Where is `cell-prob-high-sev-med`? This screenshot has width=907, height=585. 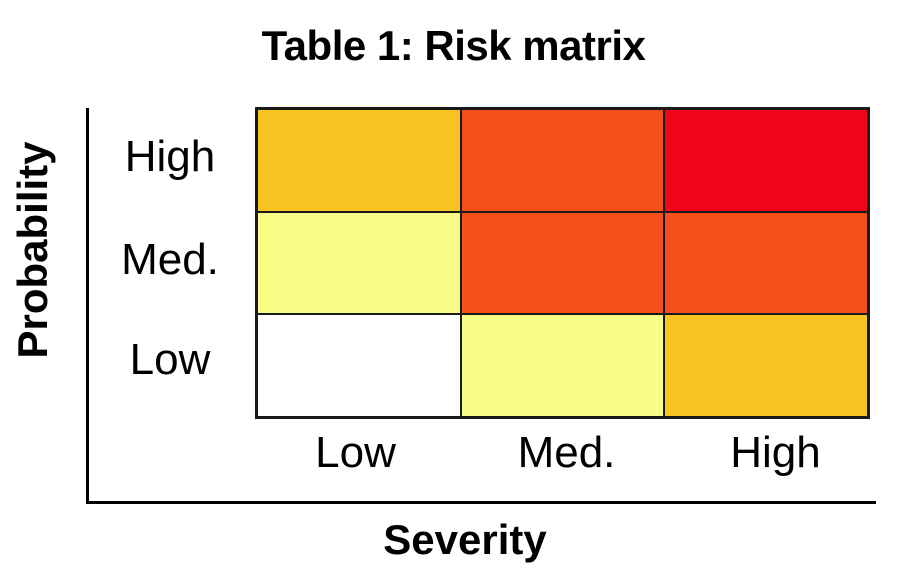 cell-prob-high-sev-med is located at coordinates (562, 160).